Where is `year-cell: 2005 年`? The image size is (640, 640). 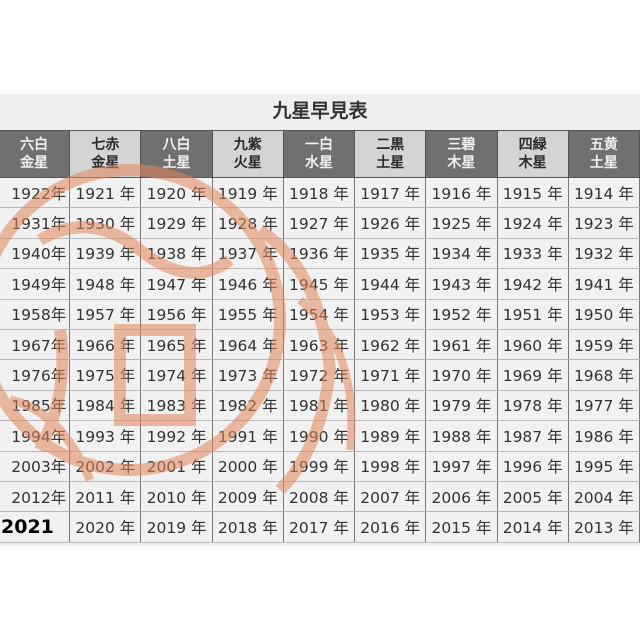 year-cell: 2005 年 is located at coordinates (532, 496).